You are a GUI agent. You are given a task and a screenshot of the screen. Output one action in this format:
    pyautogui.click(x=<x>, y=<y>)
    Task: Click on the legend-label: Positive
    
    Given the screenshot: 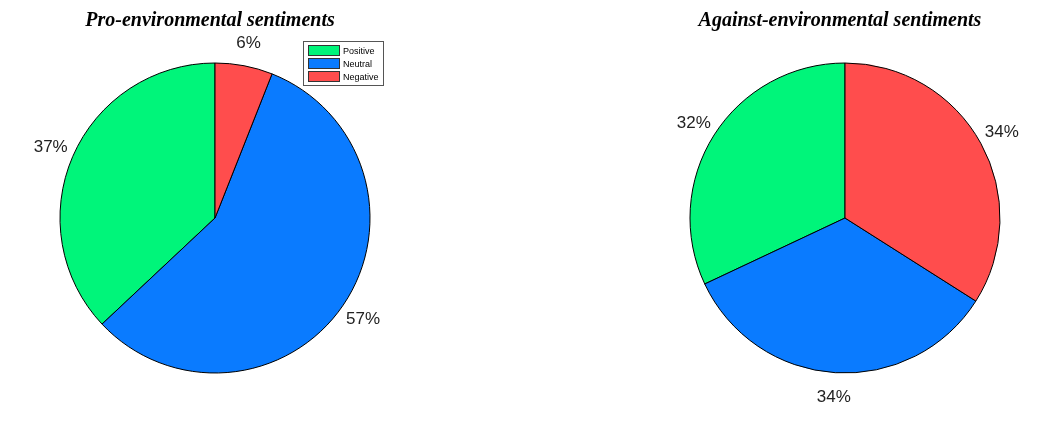 What is the action you would take?
    pyautogui.click(x=359, y=50)
    